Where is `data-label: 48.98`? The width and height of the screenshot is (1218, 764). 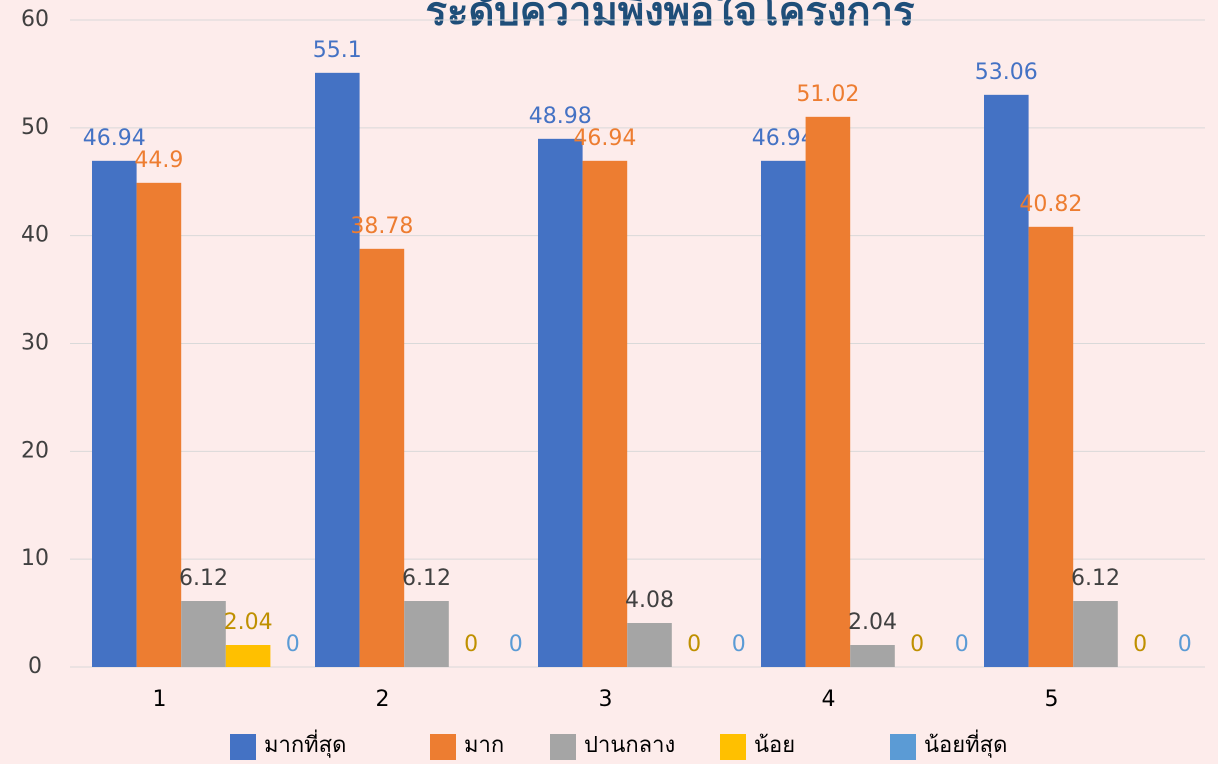
data-label: 48.98 is located at coordinates (560, 116).